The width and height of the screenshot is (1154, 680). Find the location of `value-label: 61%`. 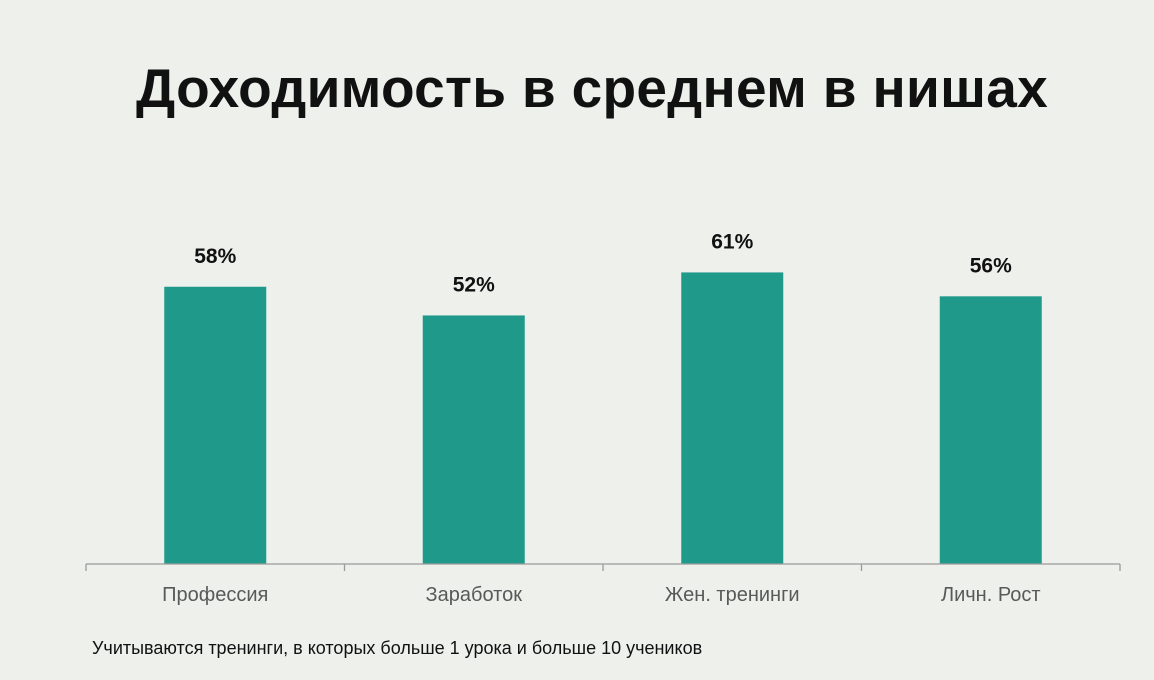

value-label: 61% is located at coordinates (732, 241).